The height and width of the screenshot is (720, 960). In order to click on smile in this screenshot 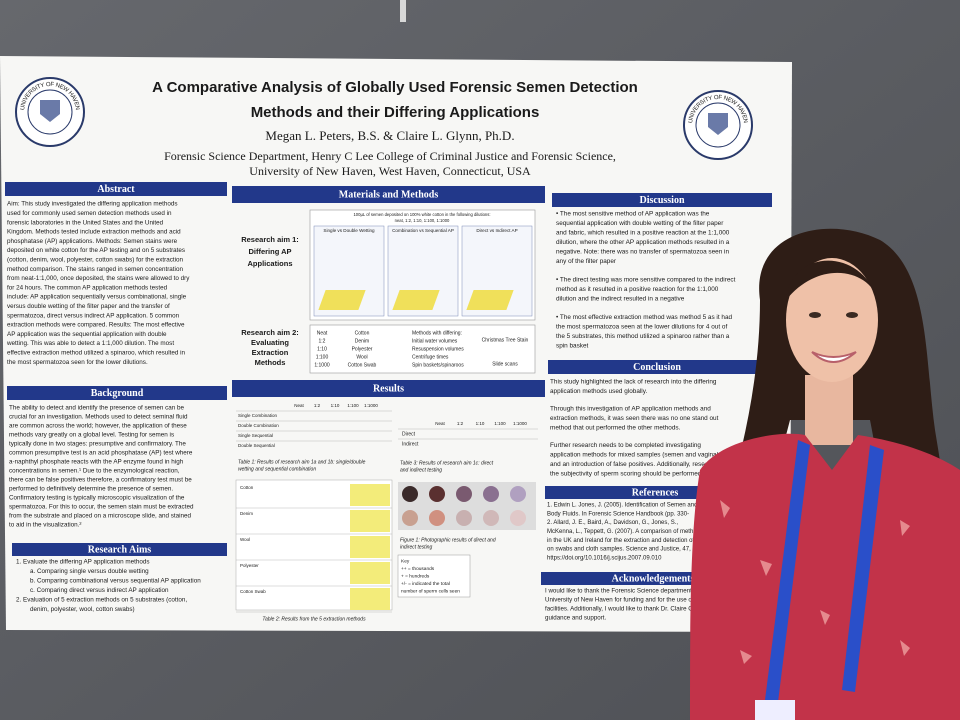, I will do `click(834, 357)`.